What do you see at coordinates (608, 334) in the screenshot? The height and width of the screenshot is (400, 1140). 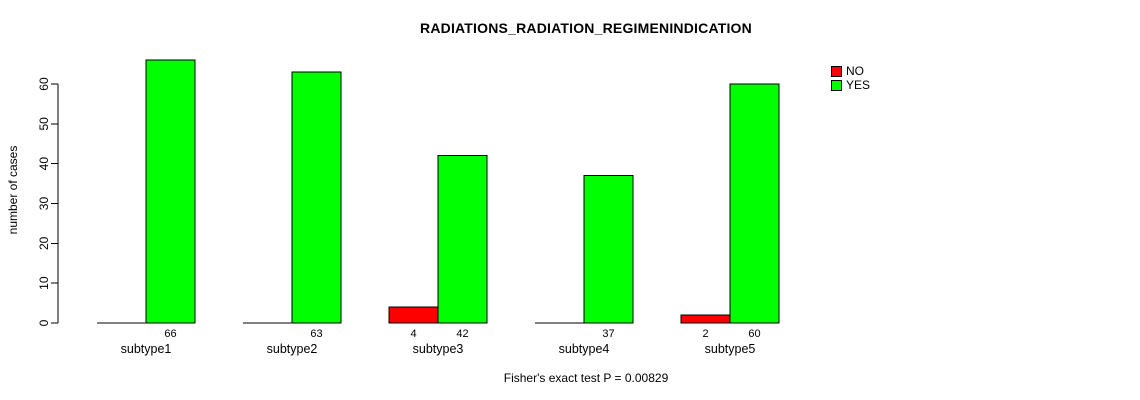 I see `bar-value-label-subtype4-yes: 37` at bounding box center [608, 334].